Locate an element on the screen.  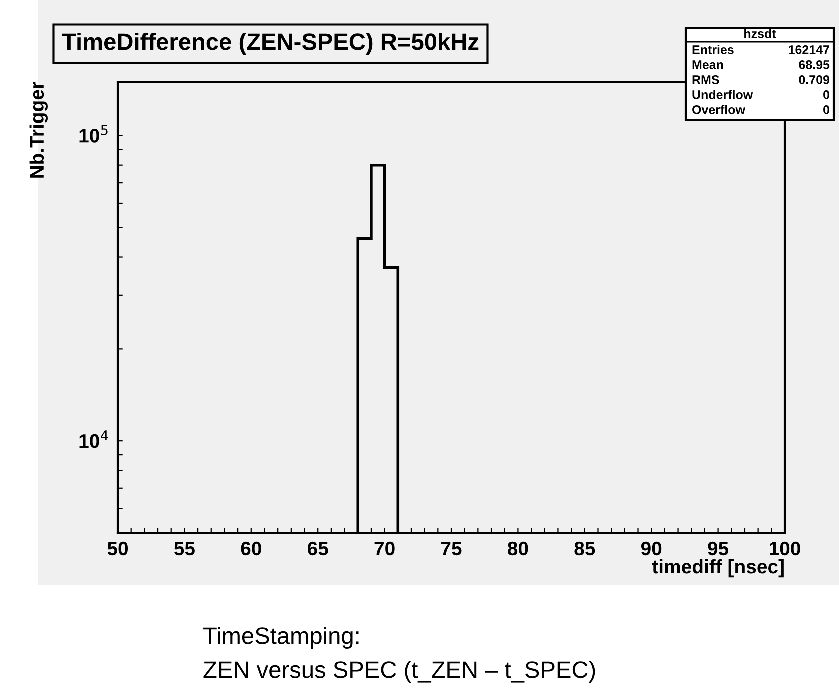
text: Entries is located at coordinates (713, 49).